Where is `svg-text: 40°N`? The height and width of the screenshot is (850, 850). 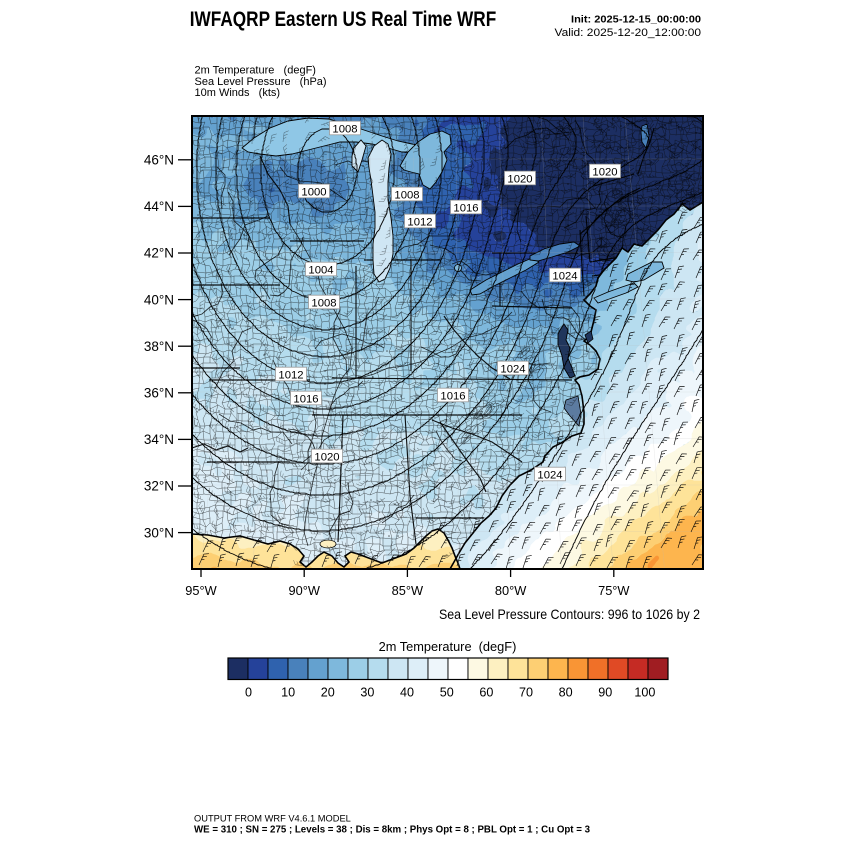 svg-text: 40°N is located at coordinates (159, 299).